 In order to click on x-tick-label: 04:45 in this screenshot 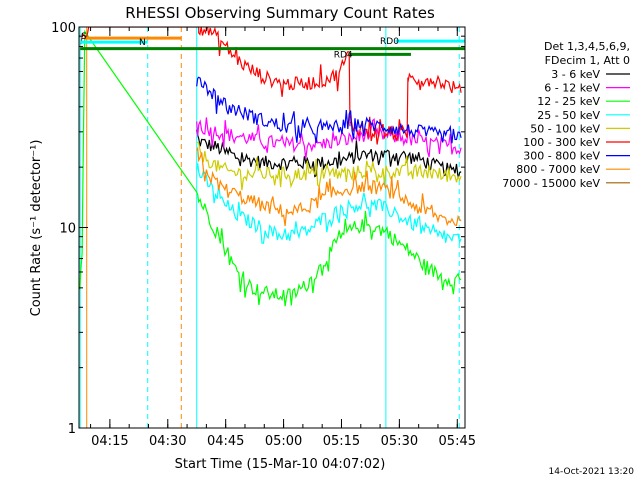, I will do `click(225, 441)`.